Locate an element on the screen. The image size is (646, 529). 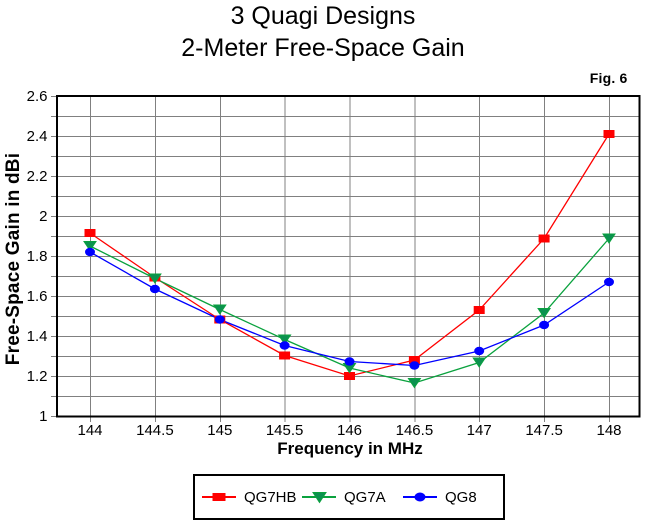
svg-text: 1.8 is located at coordinates (37, 256).